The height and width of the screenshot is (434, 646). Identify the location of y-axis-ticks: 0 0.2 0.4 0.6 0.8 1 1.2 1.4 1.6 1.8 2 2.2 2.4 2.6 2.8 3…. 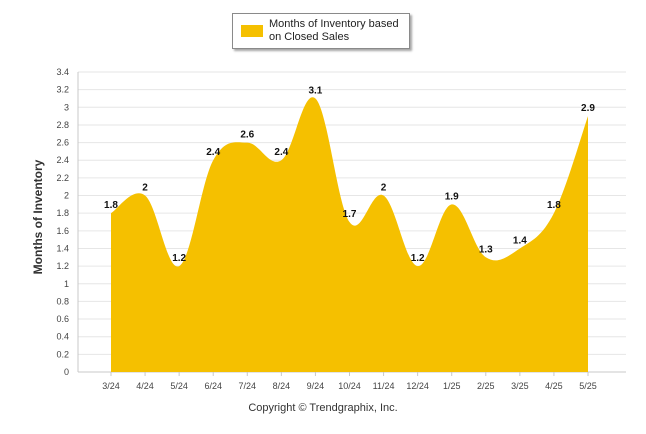
(62, 222).